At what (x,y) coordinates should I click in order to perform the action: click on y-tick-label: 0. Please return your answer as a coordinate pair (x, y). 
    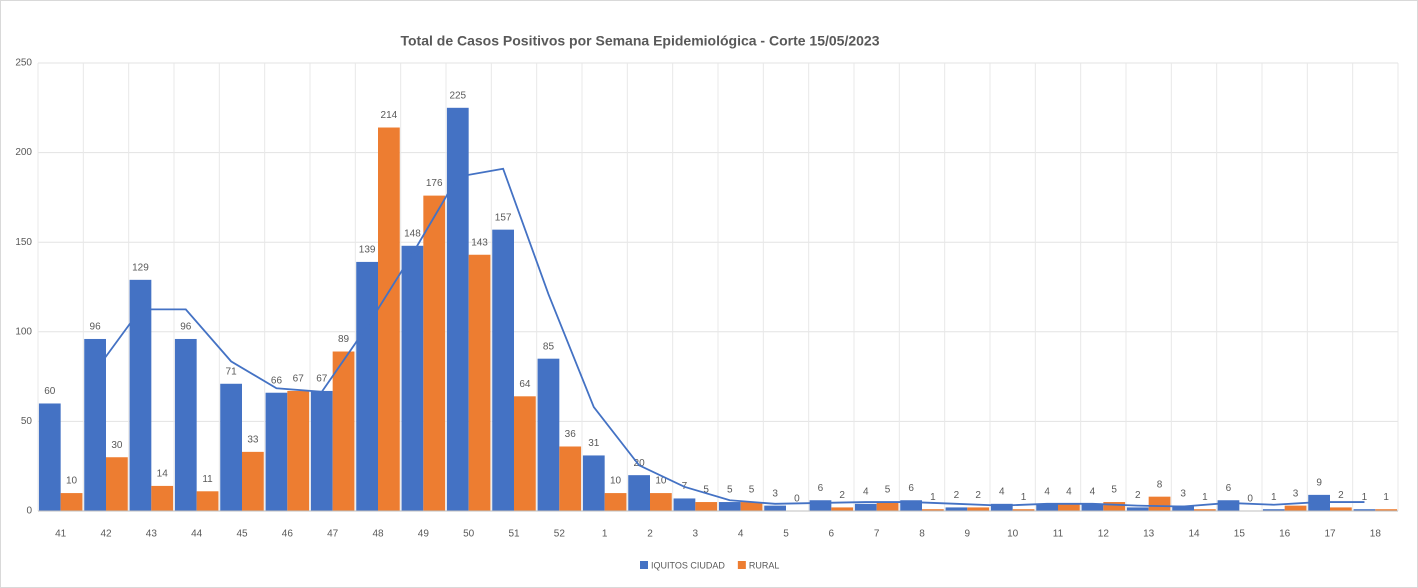
    Looking at the image, I should click on (29, 511).